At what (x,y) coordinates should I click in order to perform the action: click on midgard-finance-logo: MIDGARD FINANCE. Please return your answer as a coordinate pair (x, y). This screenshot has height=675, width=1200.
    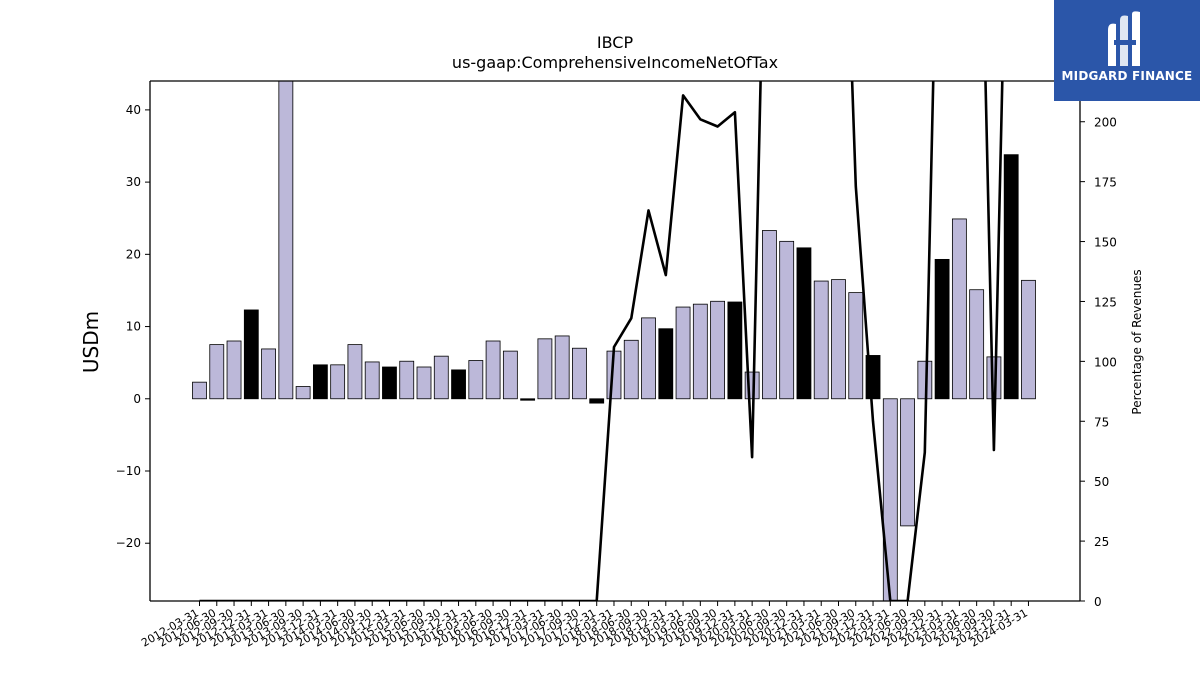
    Looking at the image, I should click on (1127, 50).